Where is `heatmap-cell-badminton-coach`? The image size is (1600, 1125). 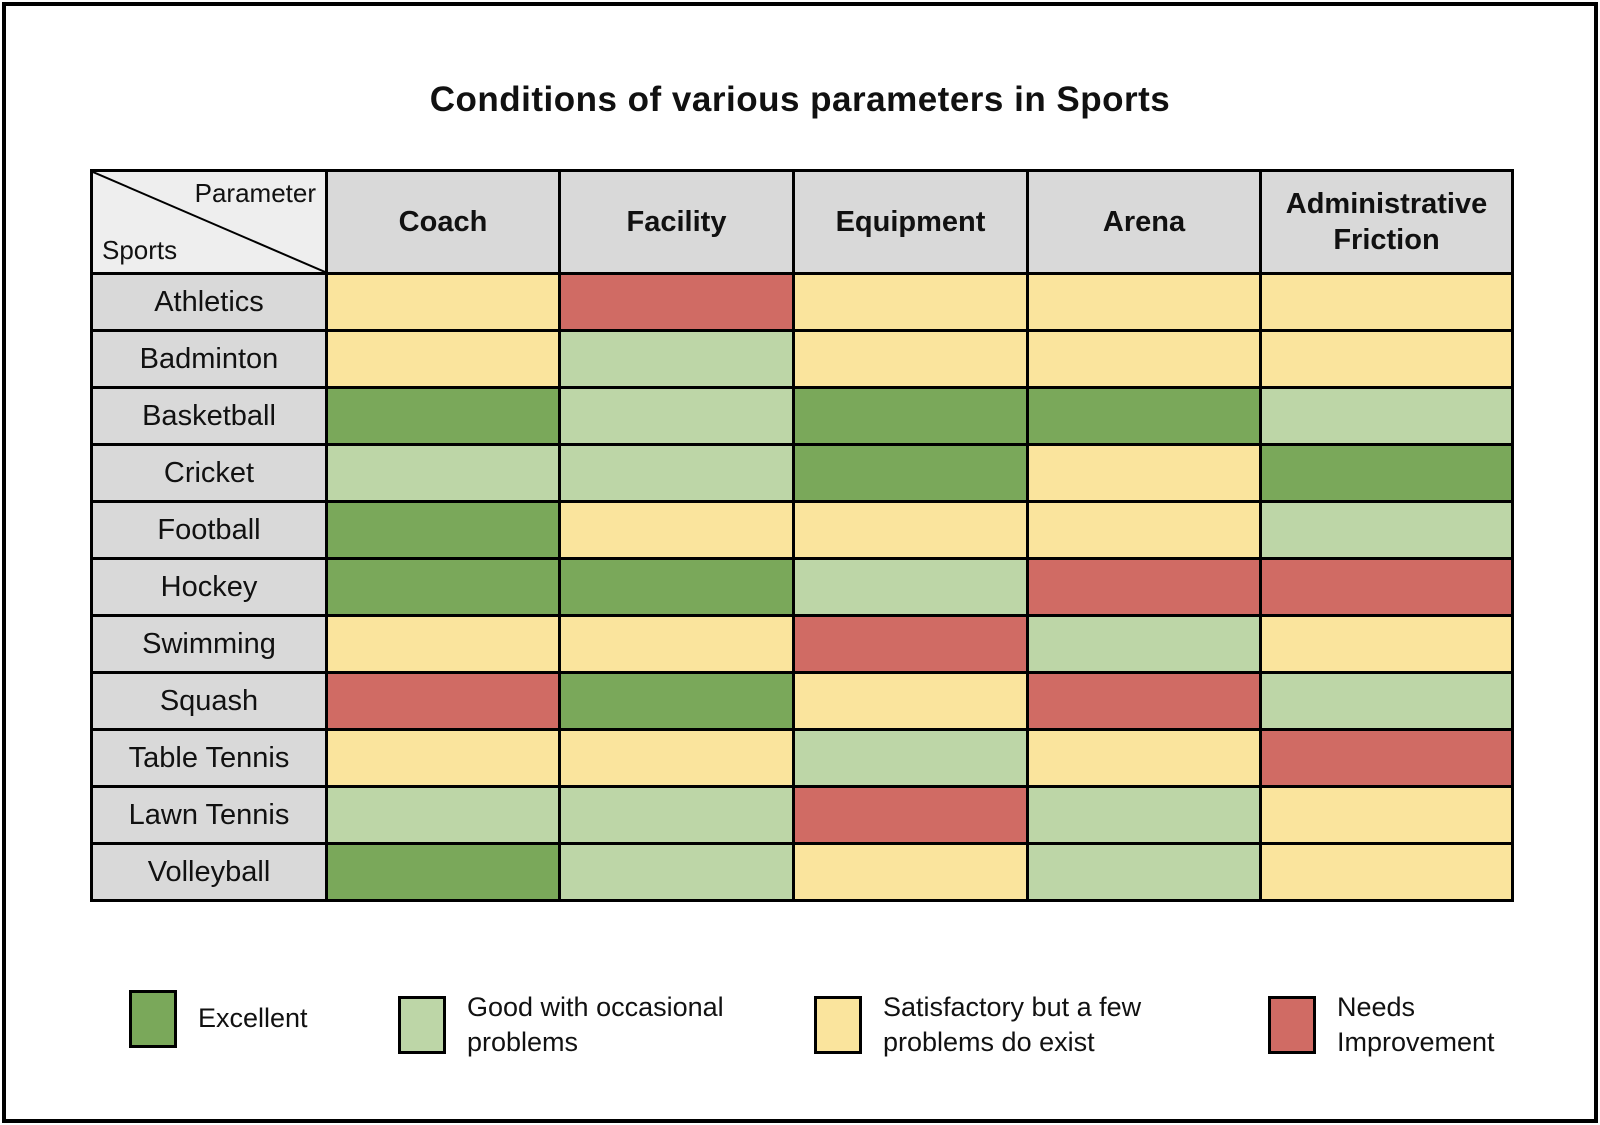
heatmap-cell-badminton-coach is located at coordinates (443, 359).